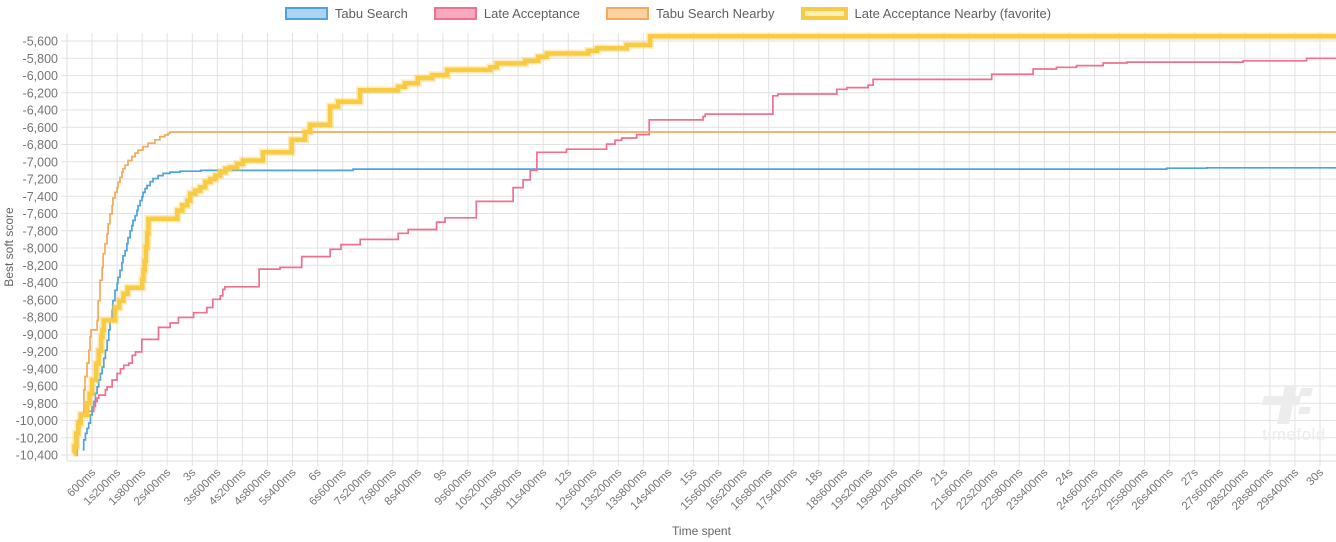 This screenshot has height=542, width=1336. What do you see at coordinates (189, 474) in the screenshot?
I see `x-tick-label: 3s` at bounding box center [189, 474].